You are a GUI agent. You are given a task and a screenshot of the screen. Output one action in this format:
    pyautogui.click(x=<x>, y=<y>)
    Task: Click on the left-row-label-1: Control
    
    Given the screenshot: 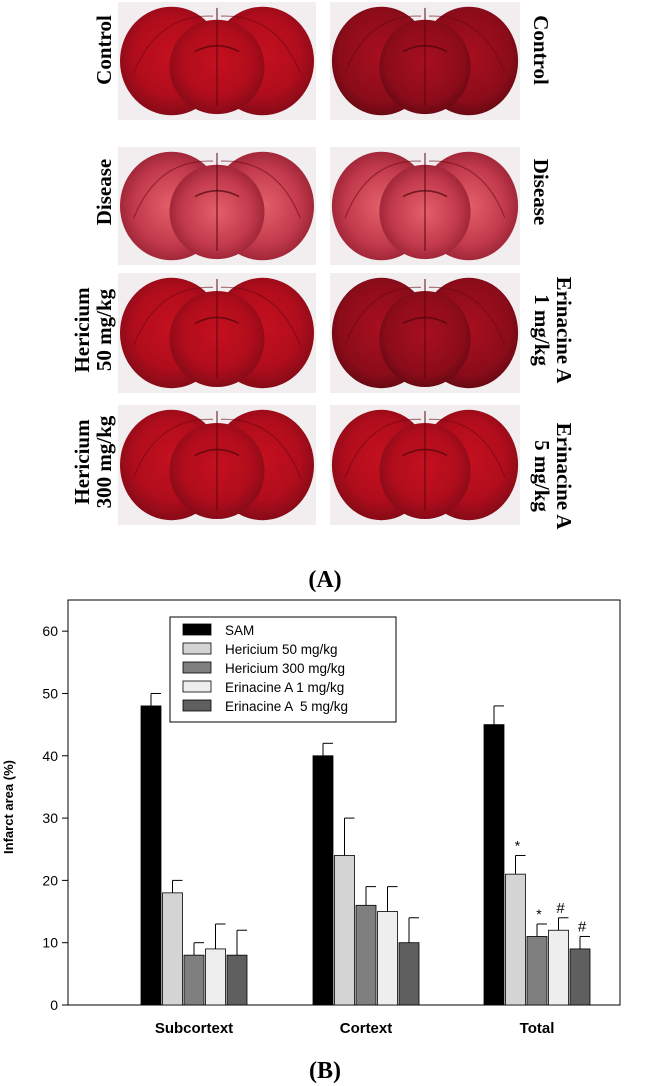 What is the action you would take?
    pyautogui.click(x=104, y=50)
    